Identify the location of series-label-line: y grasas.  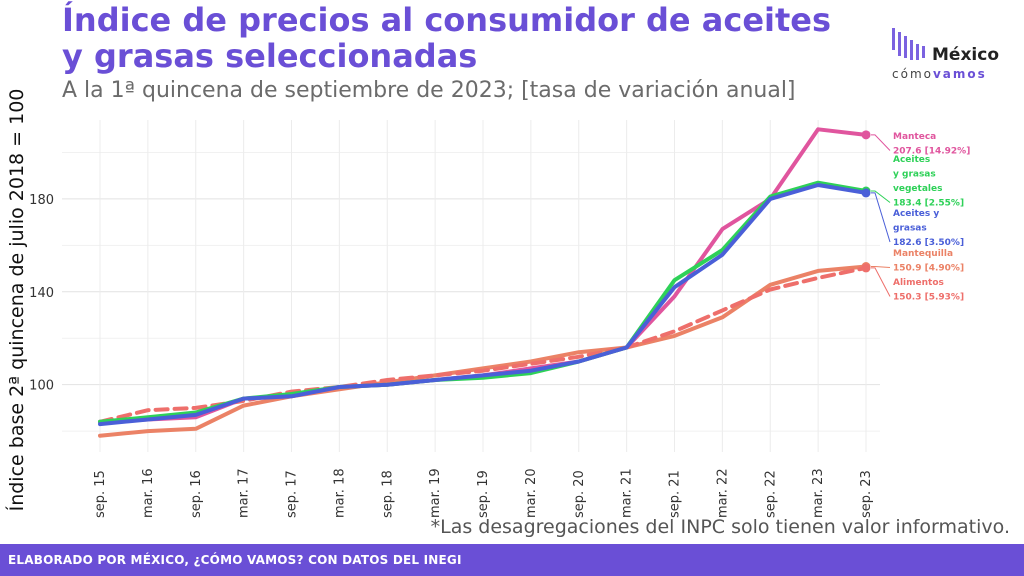
(914, 175).